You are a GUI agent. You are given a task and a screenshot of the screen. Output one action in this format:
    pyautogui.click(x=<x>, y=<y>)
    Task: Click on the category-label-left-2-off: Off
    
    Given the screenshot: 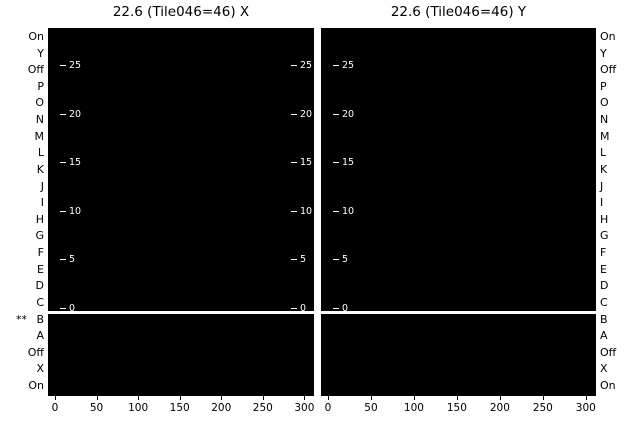 What is the action you would take?
    pyautogui.click(x=35, y=70)
    